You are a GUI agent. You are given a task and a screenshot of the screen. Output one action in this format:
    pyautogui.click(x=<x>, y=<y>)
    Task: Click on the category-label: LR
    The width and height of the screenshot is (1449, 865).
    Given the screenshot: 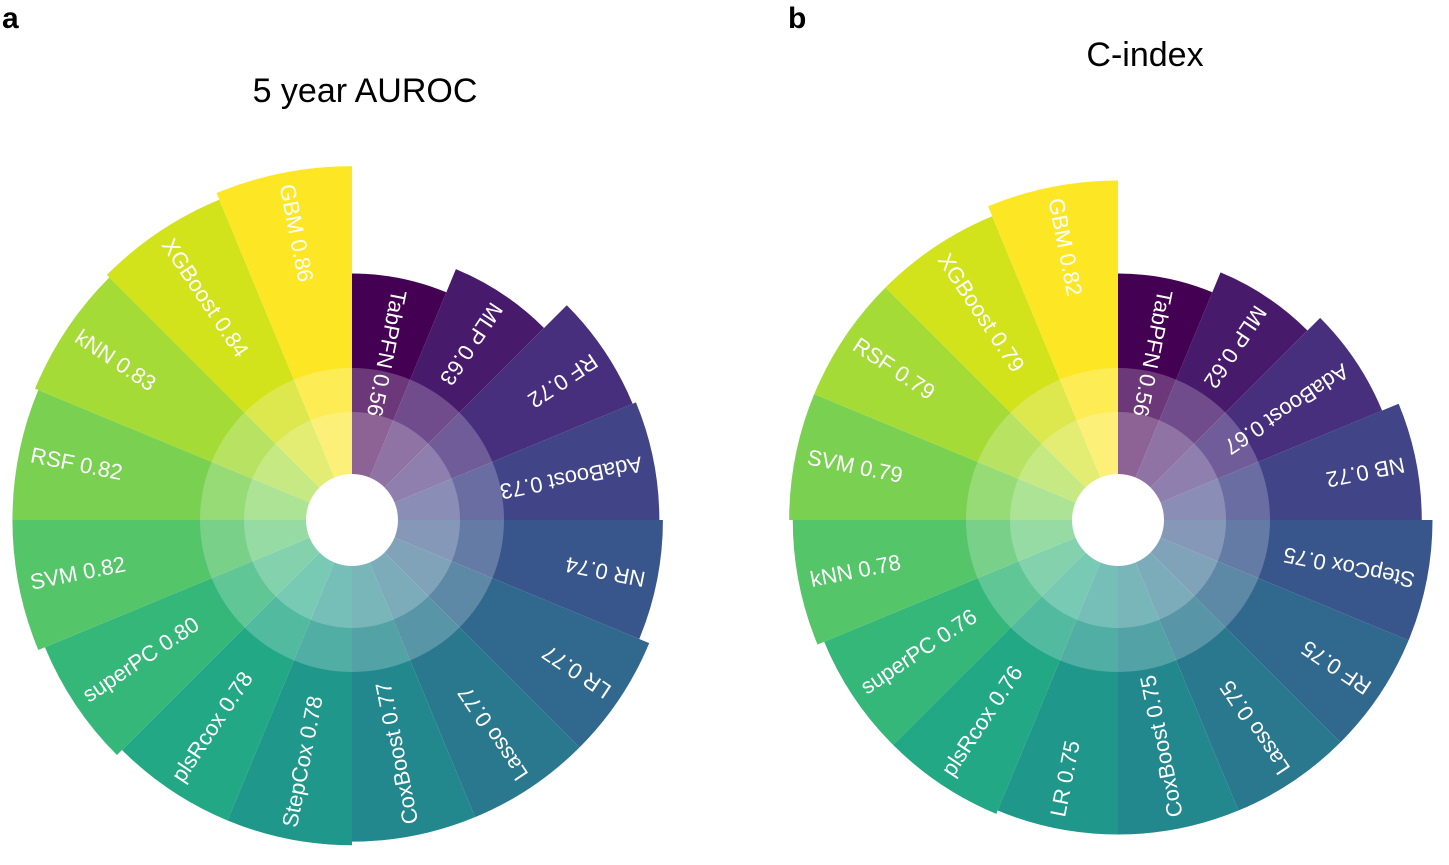 What is the action you would take?
    pyautogui.click(x=1060, y=802)
    